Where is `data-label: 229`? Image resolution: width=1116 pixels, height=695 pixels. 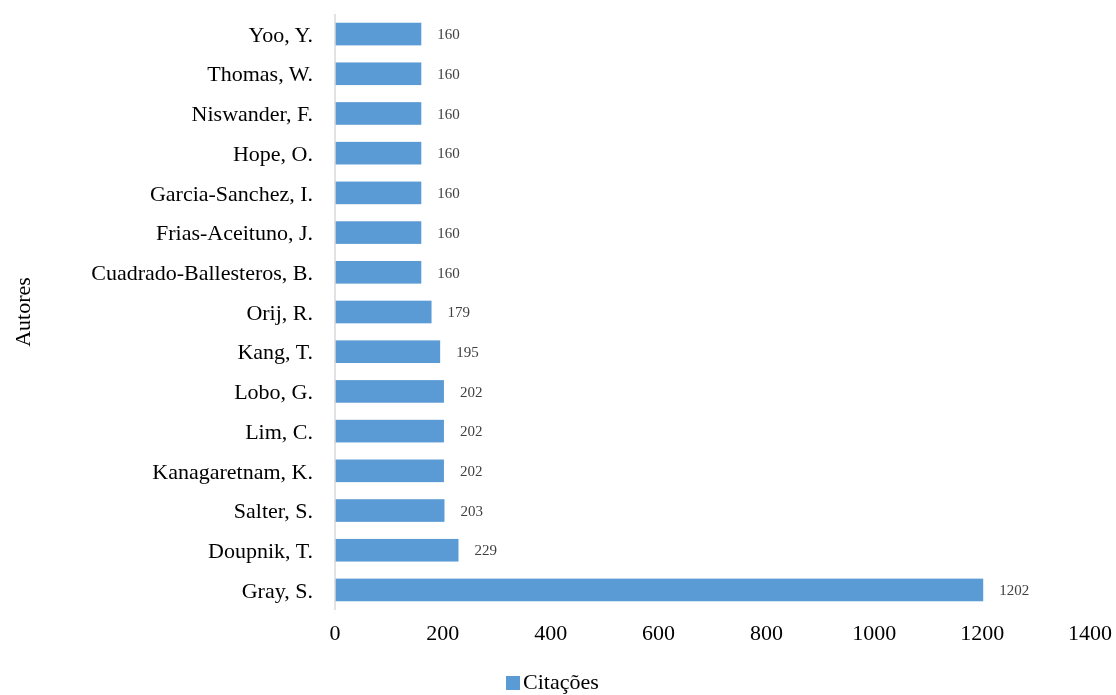 data-label: 229 is located at coordinates (485, 550).